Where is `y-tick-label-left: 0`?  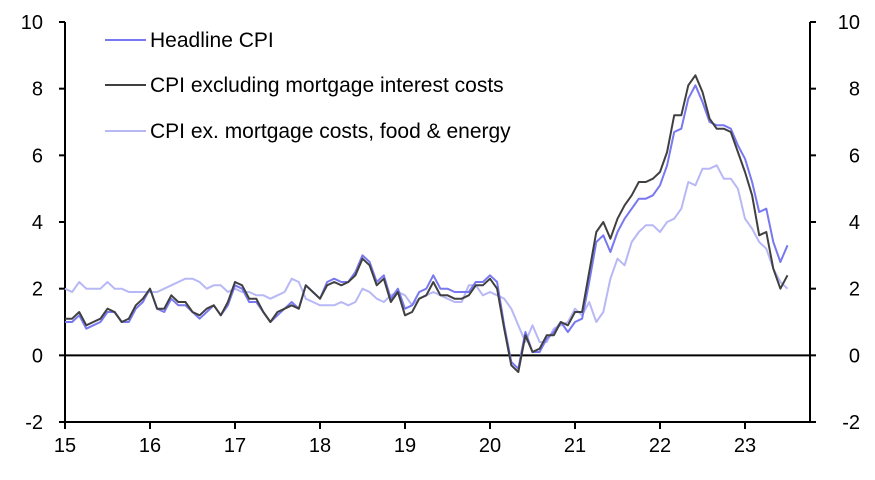
y-tick-label-left: 0 is located at coordinates (37, 356).